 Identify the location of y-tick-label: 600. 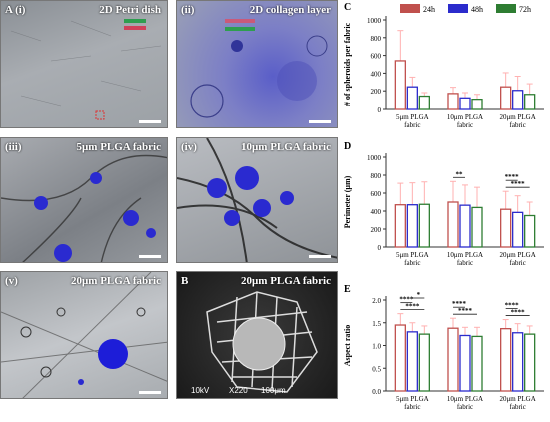
(376, 194).